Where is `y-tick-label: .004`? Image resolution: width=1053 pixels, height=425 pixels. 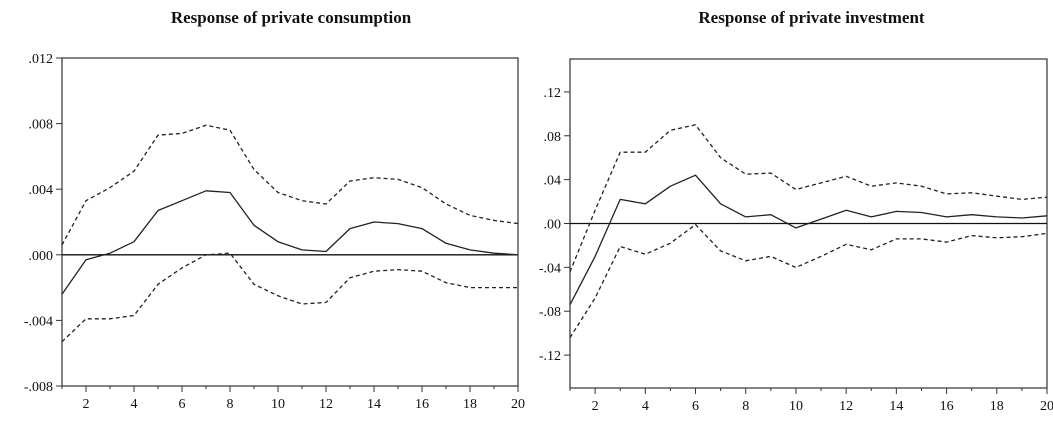
y-tick-label: .004 is located at coordinates (41, 190).